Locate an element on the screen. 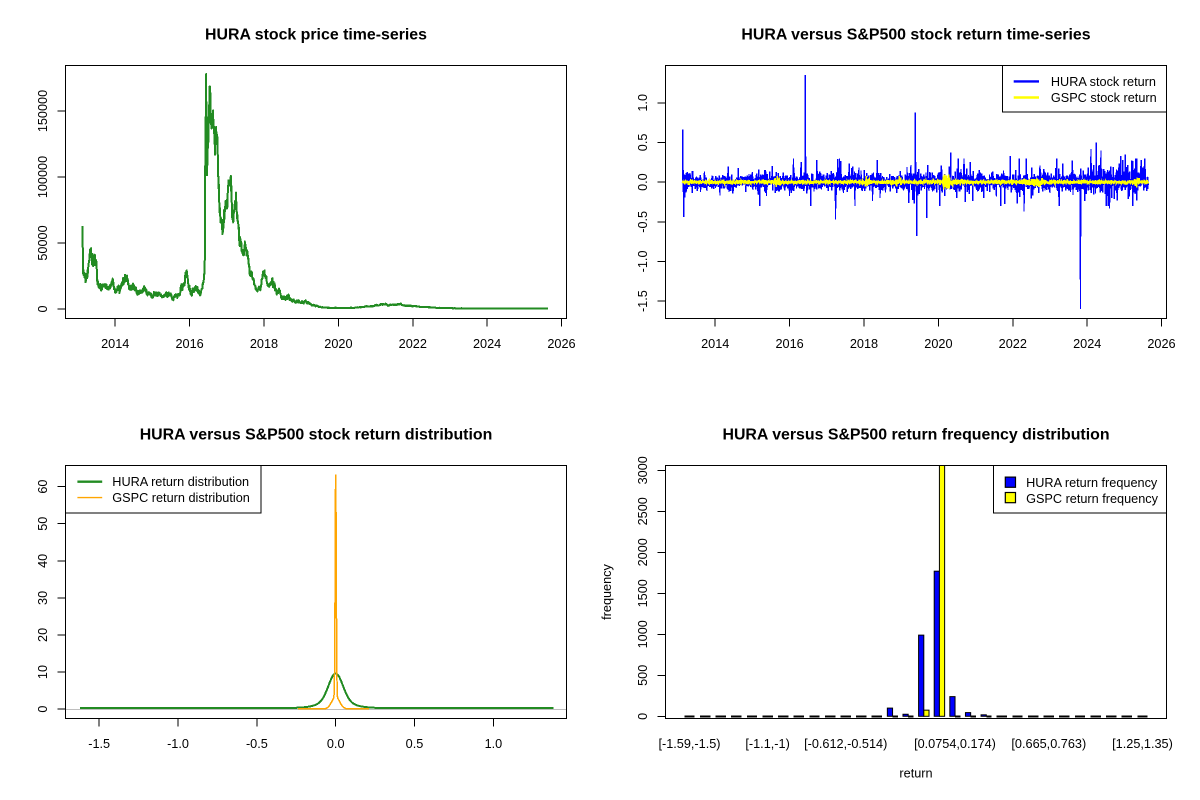  svg-text: GSPC stock return is located at coordinates (1104, 98).